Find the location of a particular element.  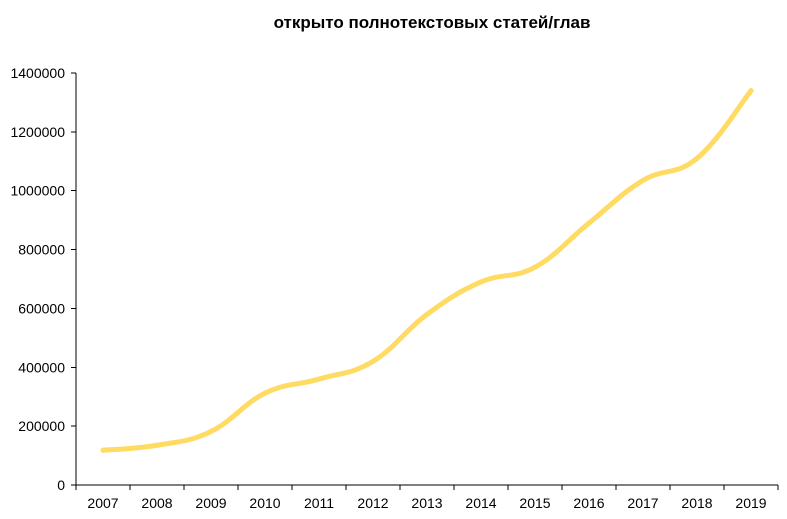

y-tick-label: 800000 is located at coordinates (41, 250).